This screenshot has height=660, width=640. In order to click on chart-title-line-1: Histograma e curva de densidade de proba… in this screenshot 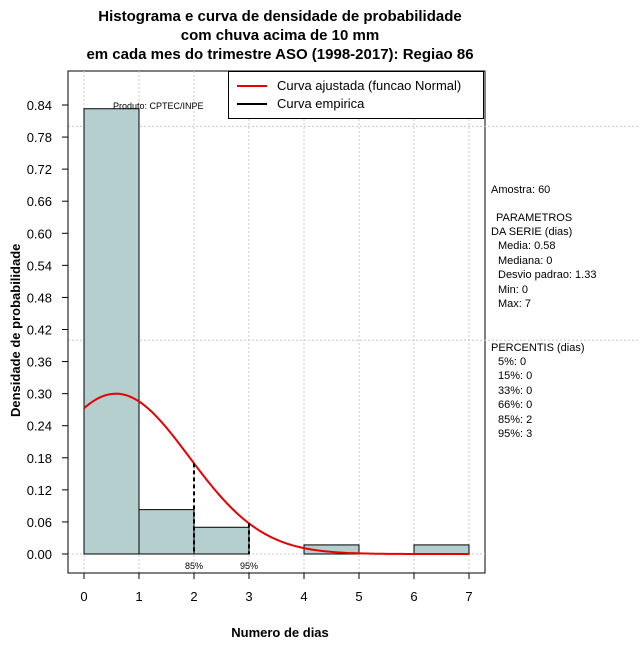, I will do `click(280, 16)`.